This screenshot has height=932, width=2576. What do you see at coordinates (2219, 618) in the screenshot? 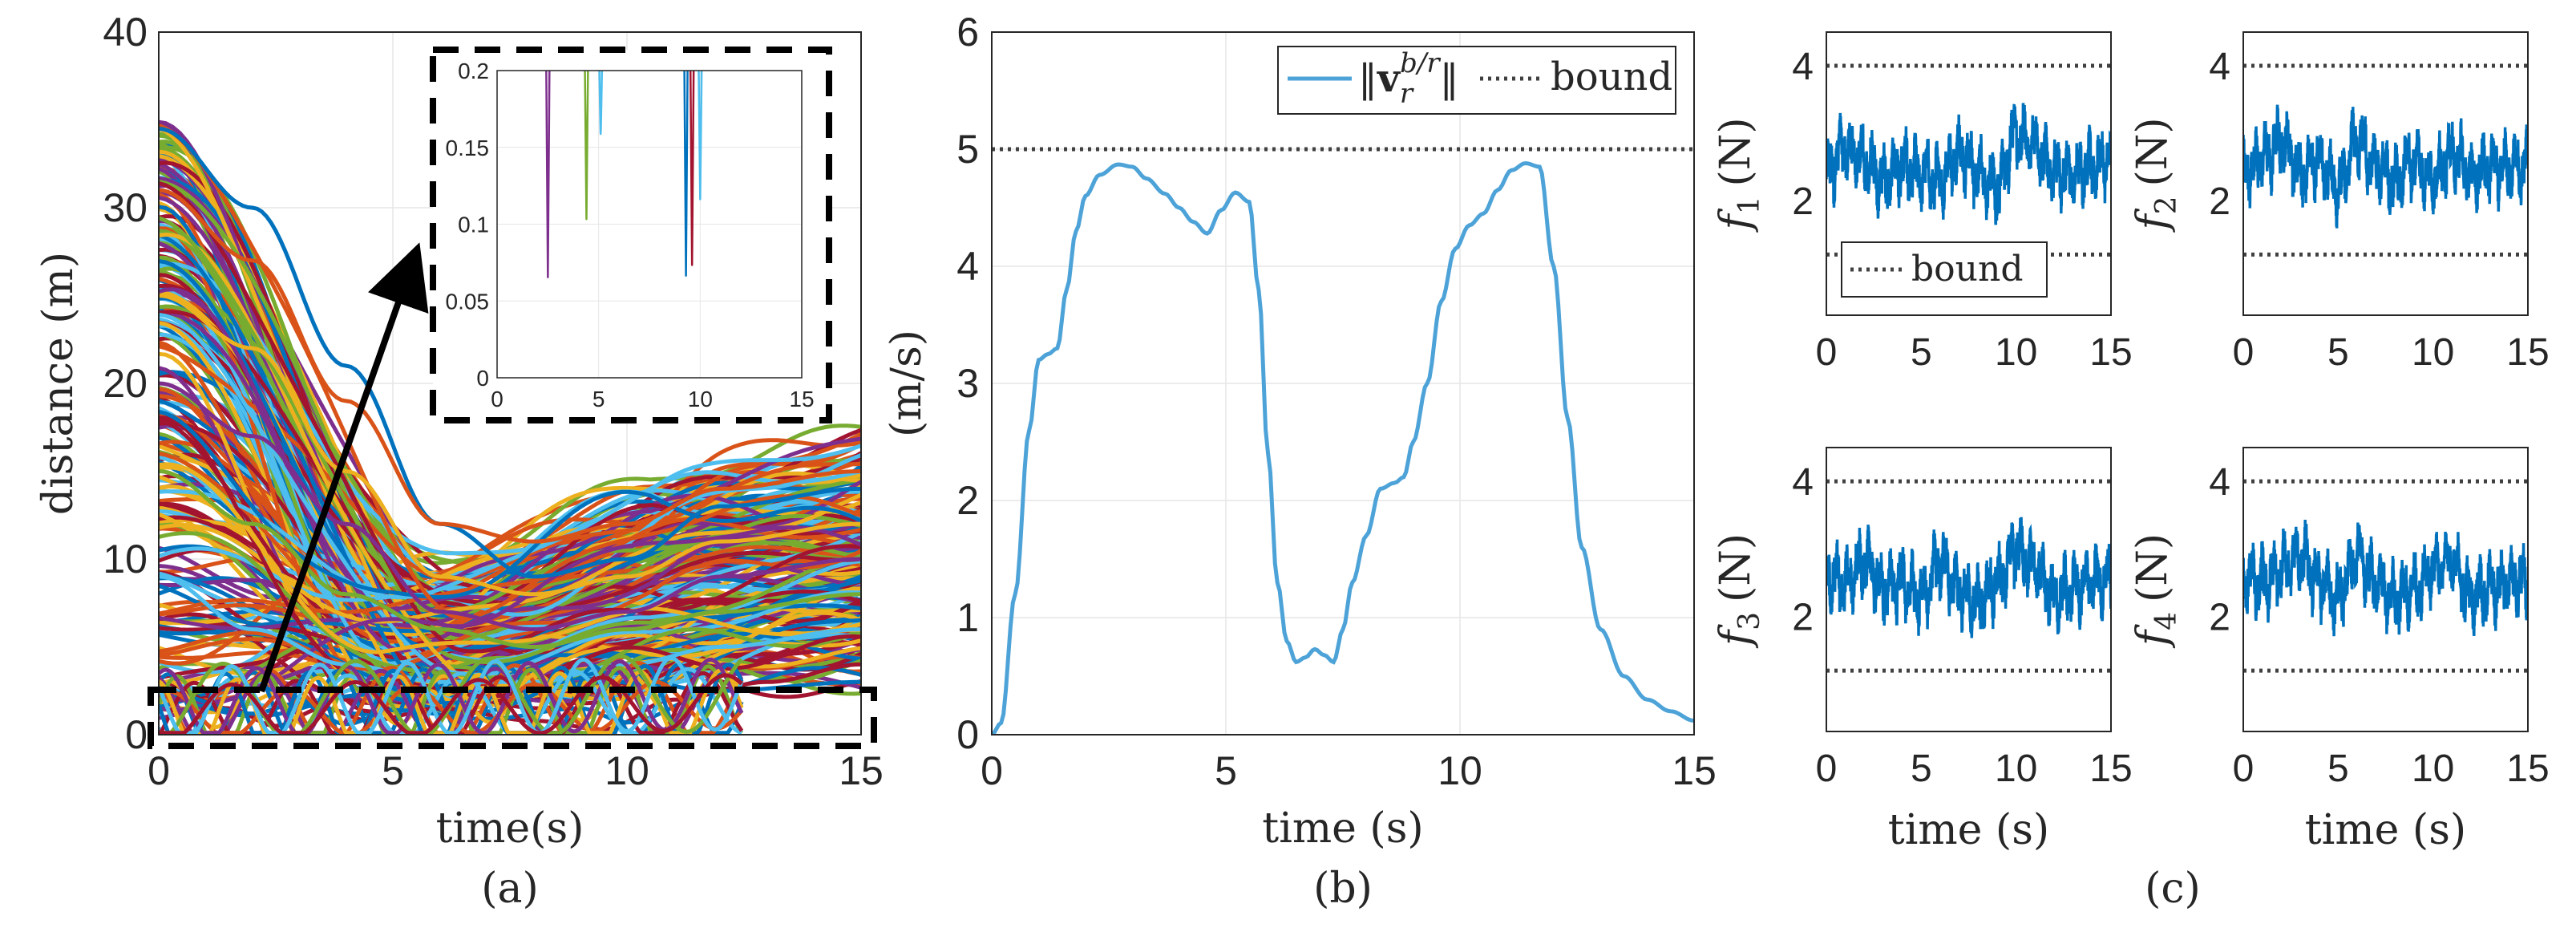
I see `panel-c4-ytick-0: 2` at bounding box center [2219, 618].